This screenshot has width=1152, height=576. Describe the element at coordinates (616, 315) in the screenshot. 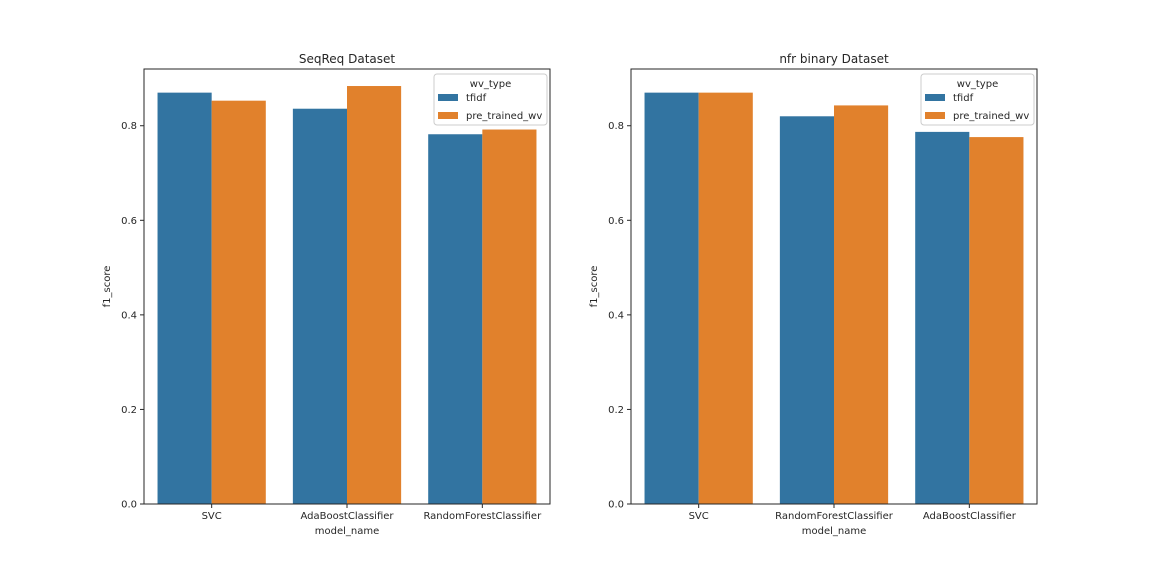

I see `panel2-y-tick-label-2: 0.4` at that location.